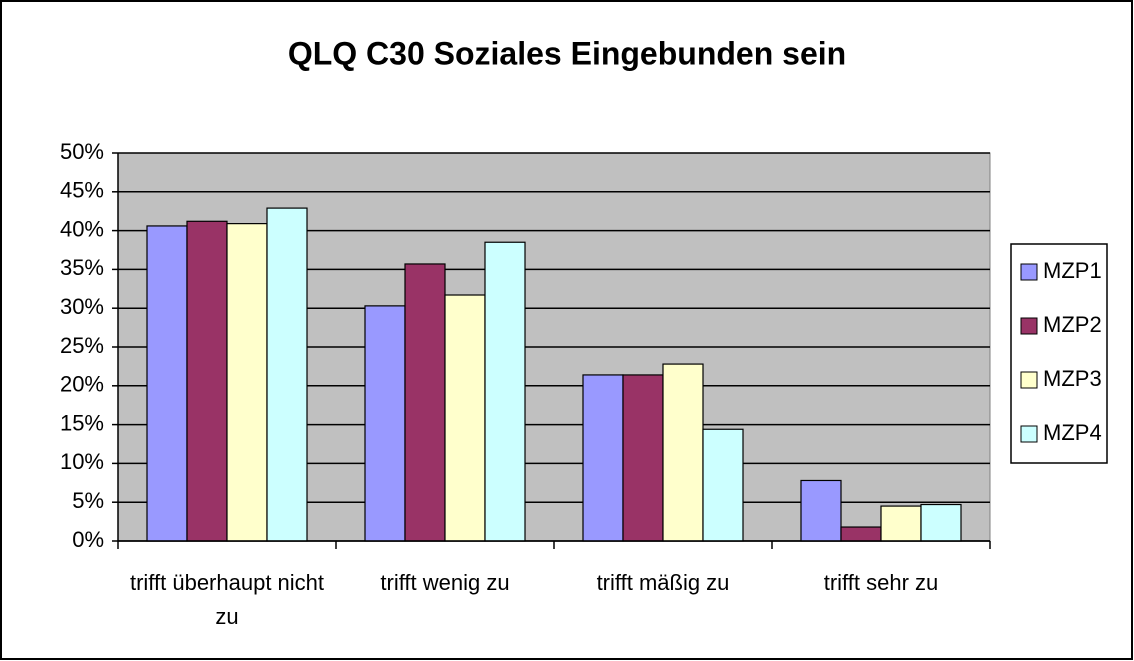 This screenshot has height=661, width=1134. Describe the element at coordinates (82, 384) in the screenshot. I see `y-tick-label: 20%` at that location.